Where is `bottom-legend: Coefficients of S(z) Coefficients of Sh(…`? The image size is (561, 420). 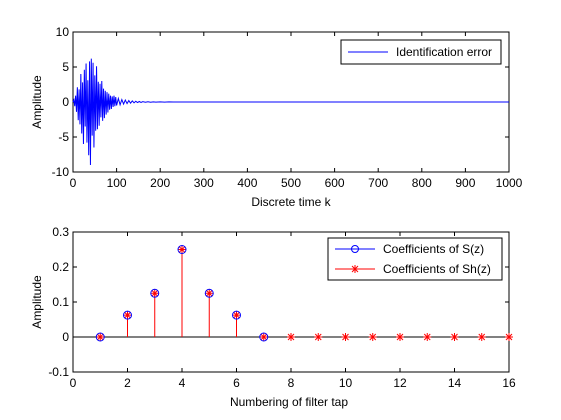 bottom-legend: Coefficients of S(z) Coefficients of Sh(… is located at coordinates (415, 259).